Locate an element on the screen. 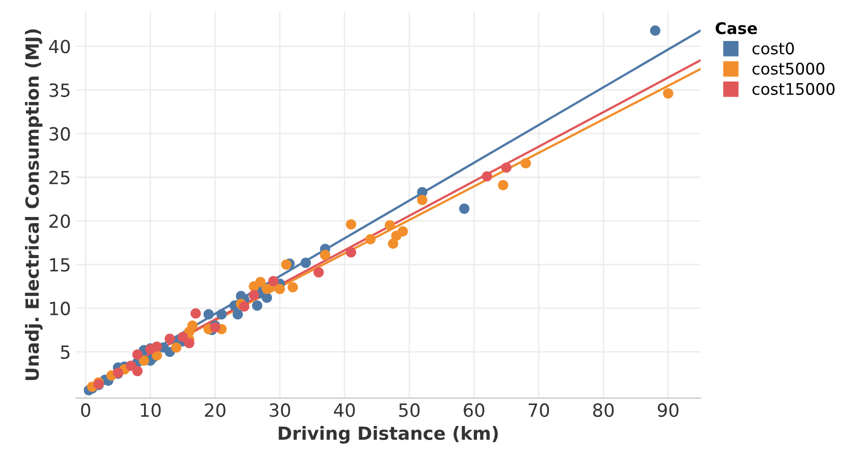 The height and width of the screenshot is (455, 844). legend-label: cost0 is located at coordinates (773, 48).